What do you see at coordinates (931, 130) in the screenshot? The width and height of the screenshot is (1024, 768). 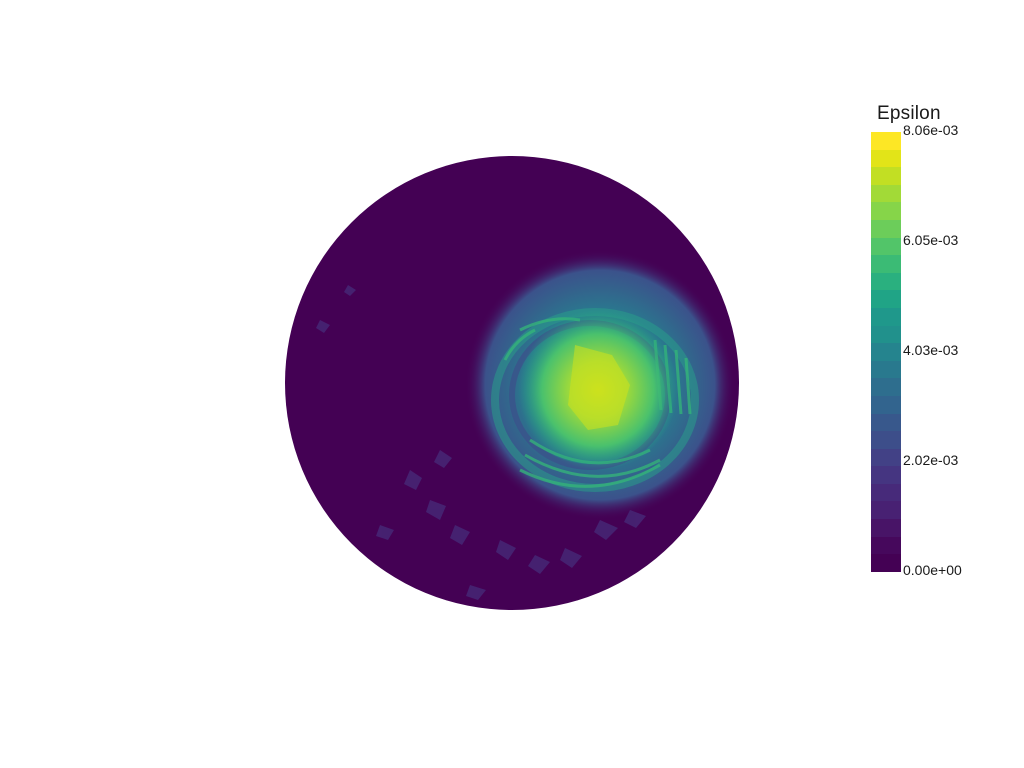 I see `colorbar-tick-label: 8.06e-03` at bounding box center [931, 130].